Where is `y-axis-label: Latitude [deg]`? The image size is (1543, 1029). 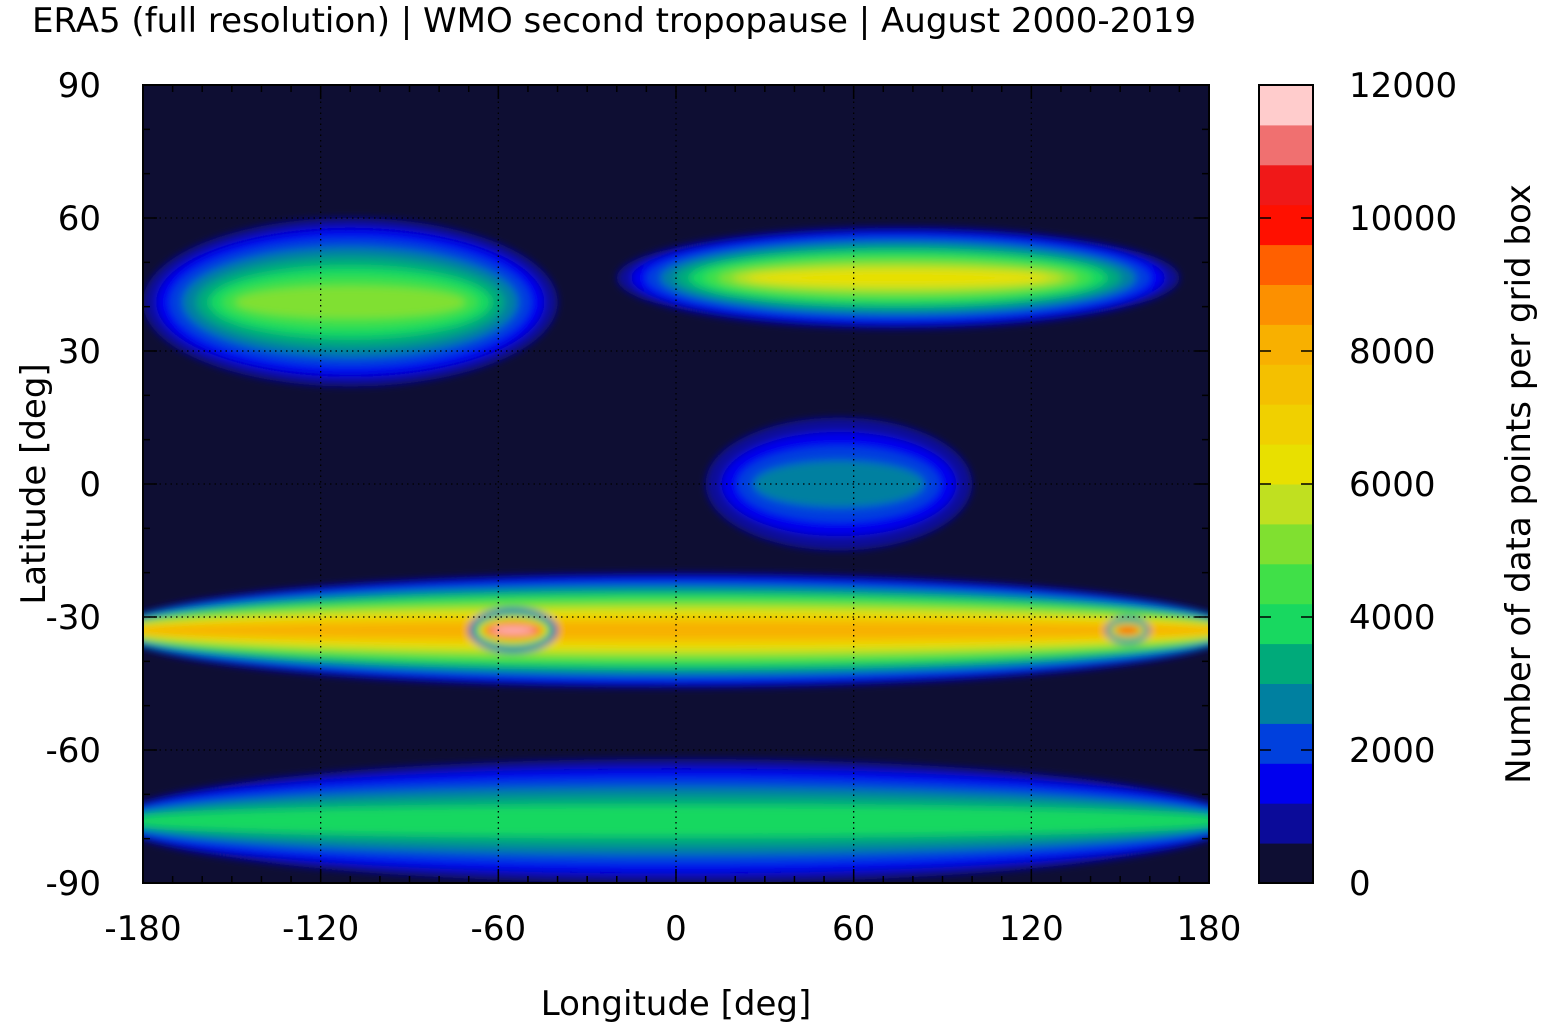
y-axis-label: Latitude [deg] is located at coordinates (34, 483).